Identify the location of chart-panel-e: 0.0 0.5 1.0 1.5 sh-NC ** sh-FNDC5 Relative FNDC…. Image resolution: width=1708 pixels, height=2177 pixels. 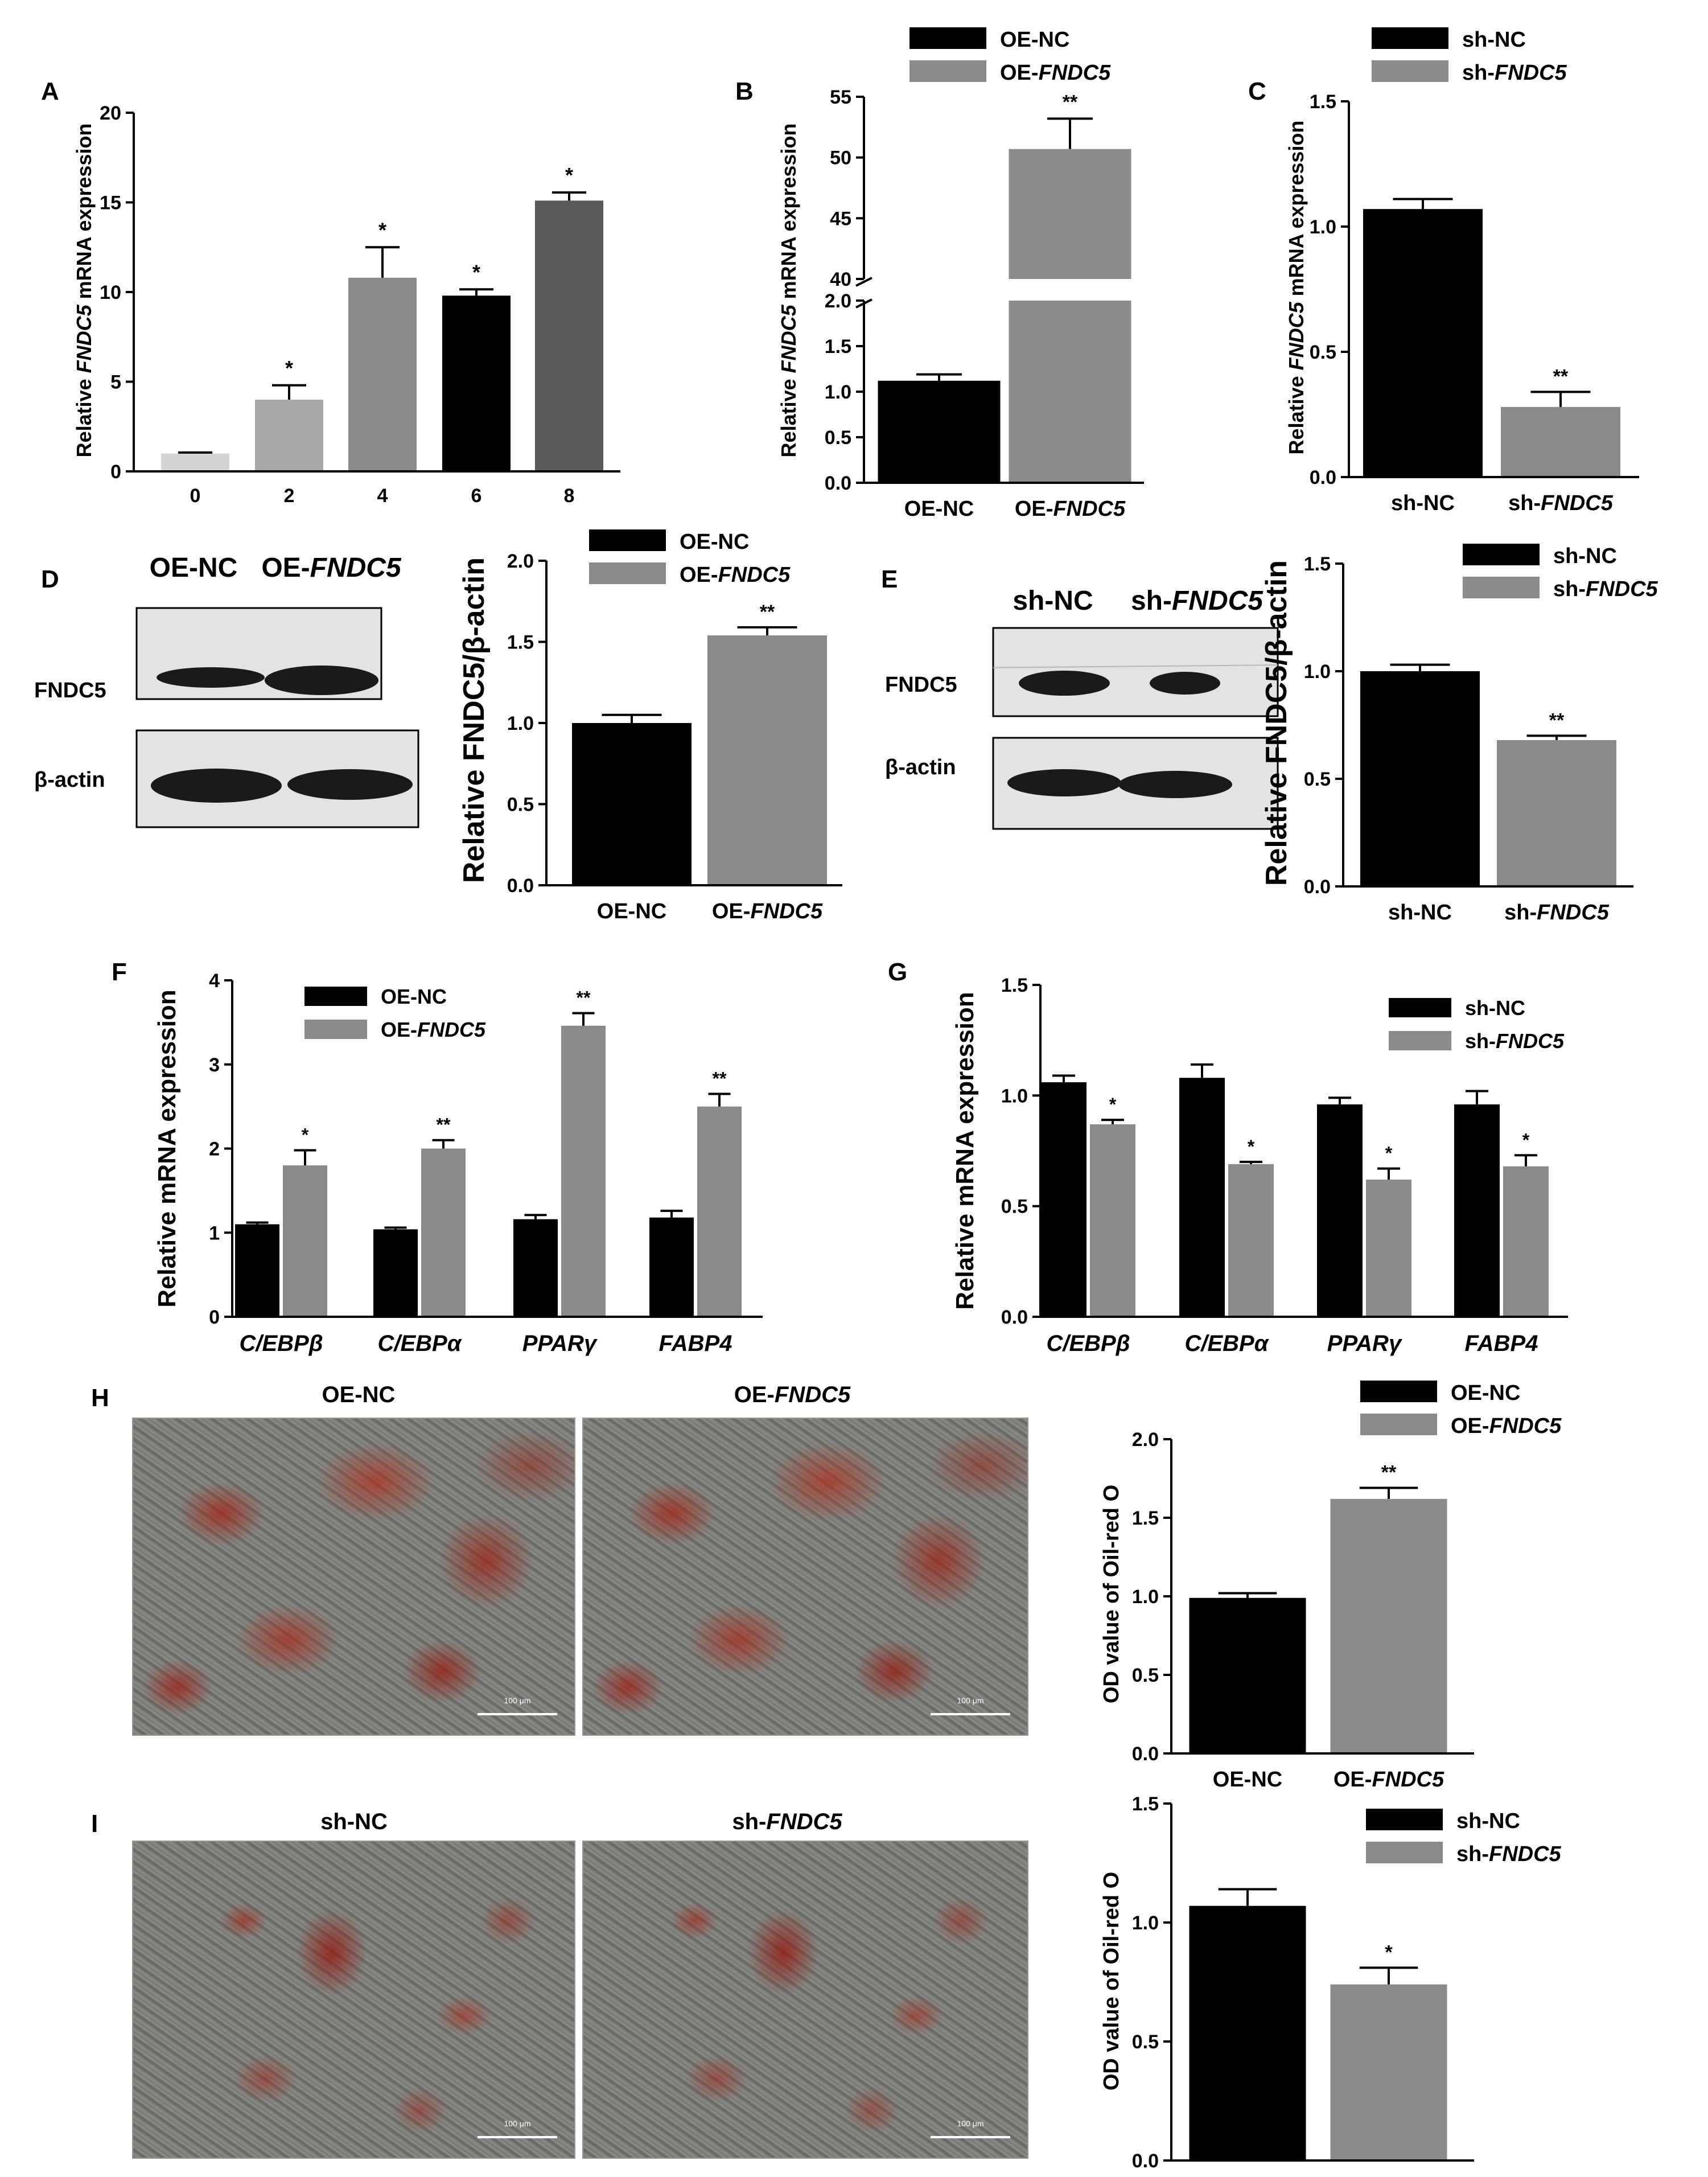
(1446, 739).